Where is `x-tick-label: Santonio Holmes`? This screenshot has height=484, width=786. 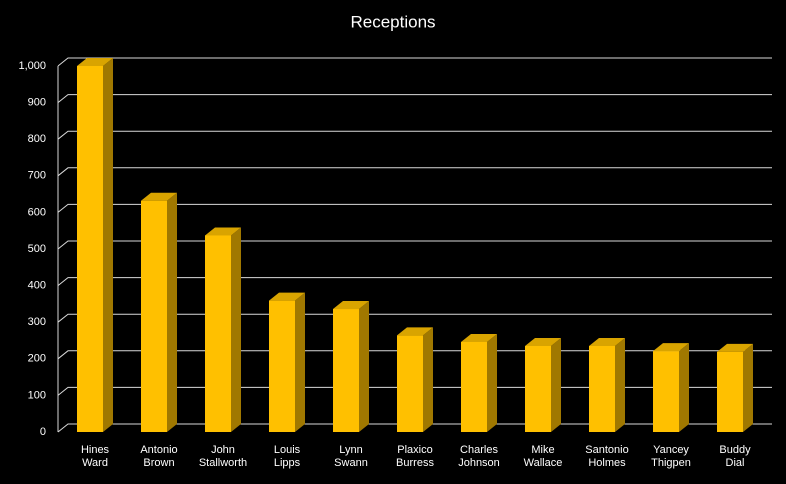 x-tick-label: Santonio Holmes is located at coordinates (607, 456).